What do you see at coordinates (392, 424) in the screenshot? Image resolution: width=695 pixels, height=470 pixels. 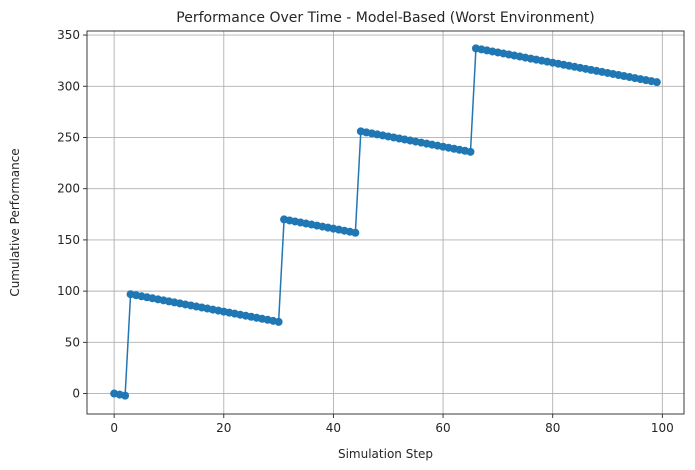 I see `x-axis: 0 20 40 60 80 100` at bounding box center [392, 424].